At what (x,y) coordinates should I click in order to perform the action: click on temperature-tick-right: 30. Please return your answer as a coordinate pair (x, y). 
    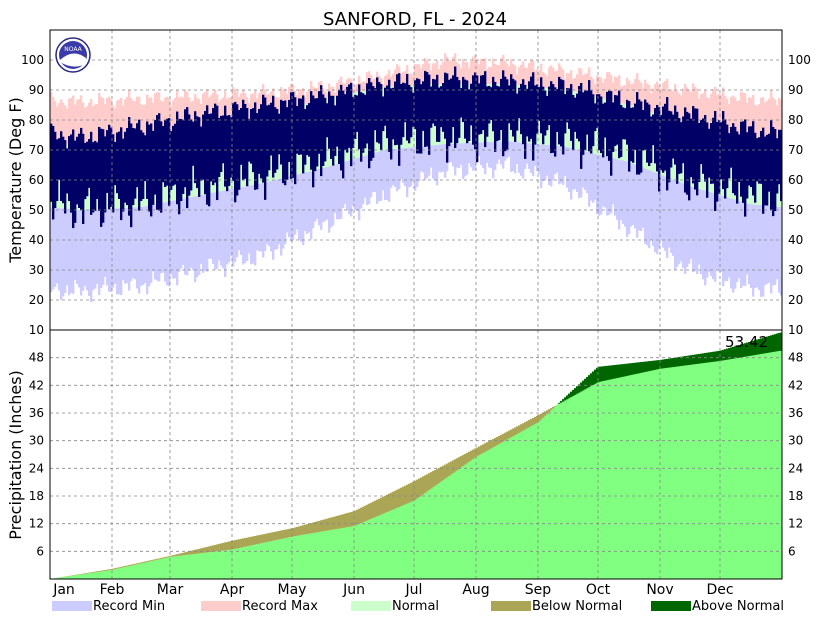
    Looking at the image, I should click on (795, 270).